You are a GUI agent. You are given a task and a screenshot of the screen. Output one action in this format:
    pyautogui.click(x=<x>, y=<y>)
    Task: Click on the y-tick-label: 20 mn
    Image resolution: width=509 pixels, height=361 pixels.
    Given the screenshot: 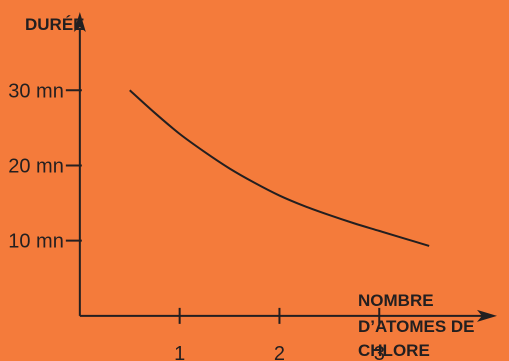 What is the action you would take?
    pyautogui.click(x=36, y=166)
    